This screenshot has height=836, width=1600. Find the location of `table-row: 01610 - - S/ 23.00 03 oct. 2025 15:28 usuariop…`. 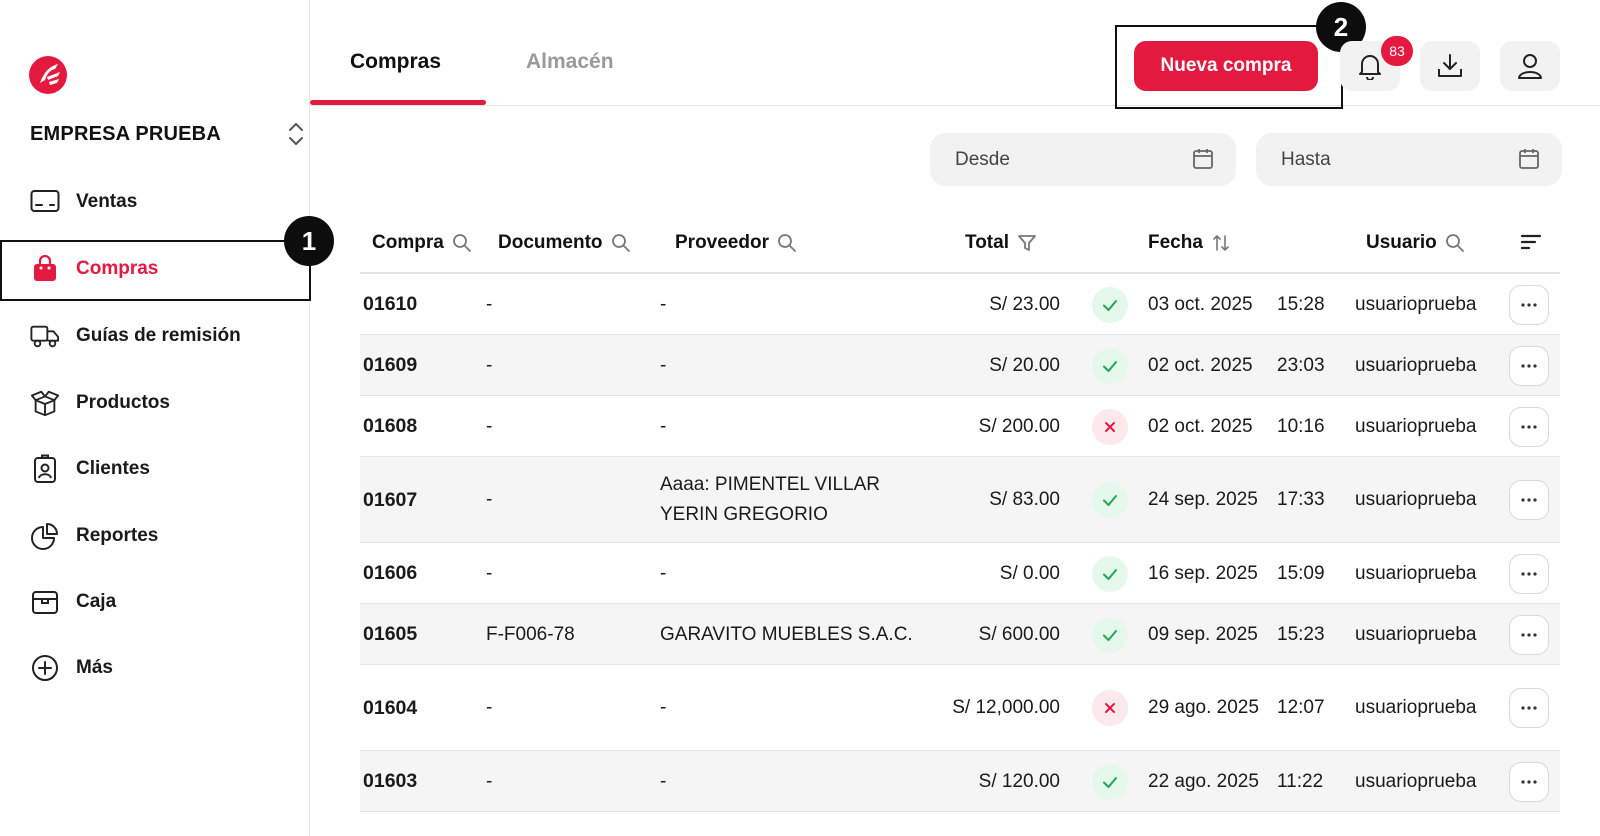

table-row: 01610 - - S/ 23.00 03 oct. 2025 15:28 usuariop… is located at coordinates (960, 304).